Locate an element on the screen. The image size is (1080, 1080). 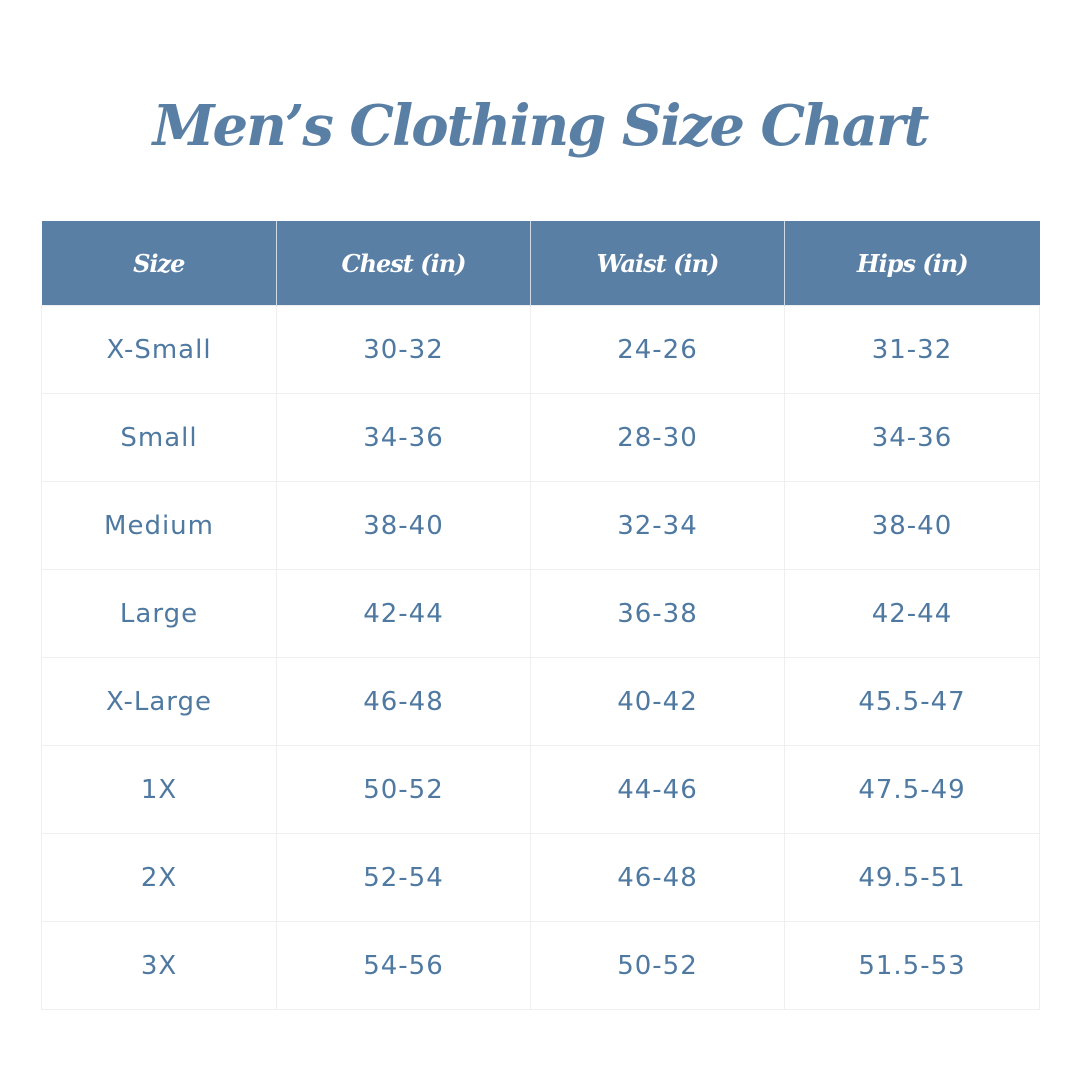
waist-cell: 50-52 is located at coordinates (657, 965).